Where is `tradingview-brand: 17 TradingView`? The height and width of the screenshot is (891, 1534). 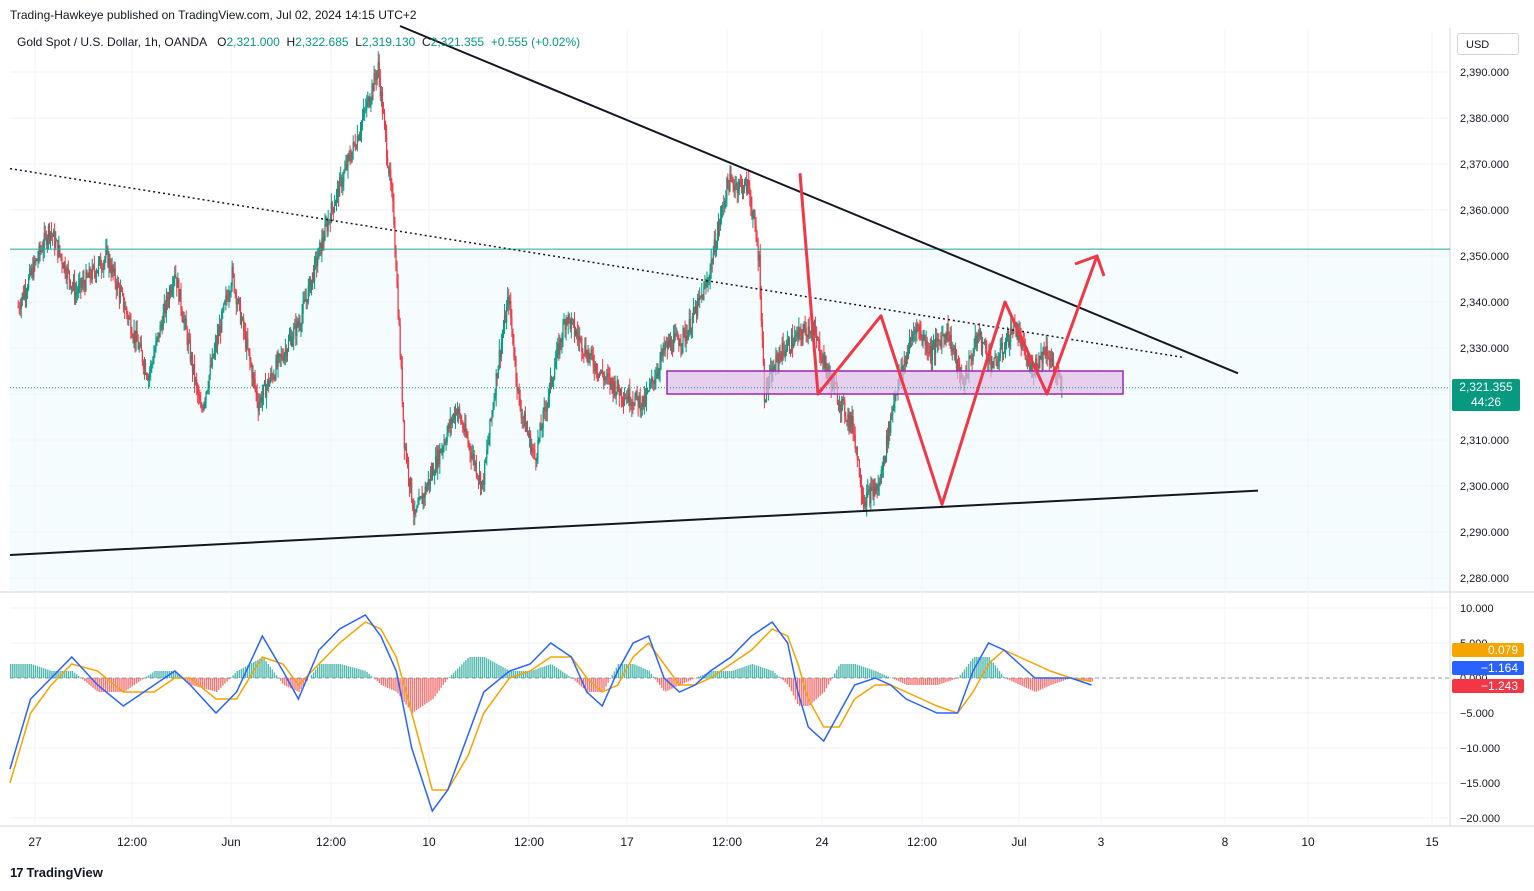
tradingview-brand: 17 TradingView is located at coordinates (56, 872).